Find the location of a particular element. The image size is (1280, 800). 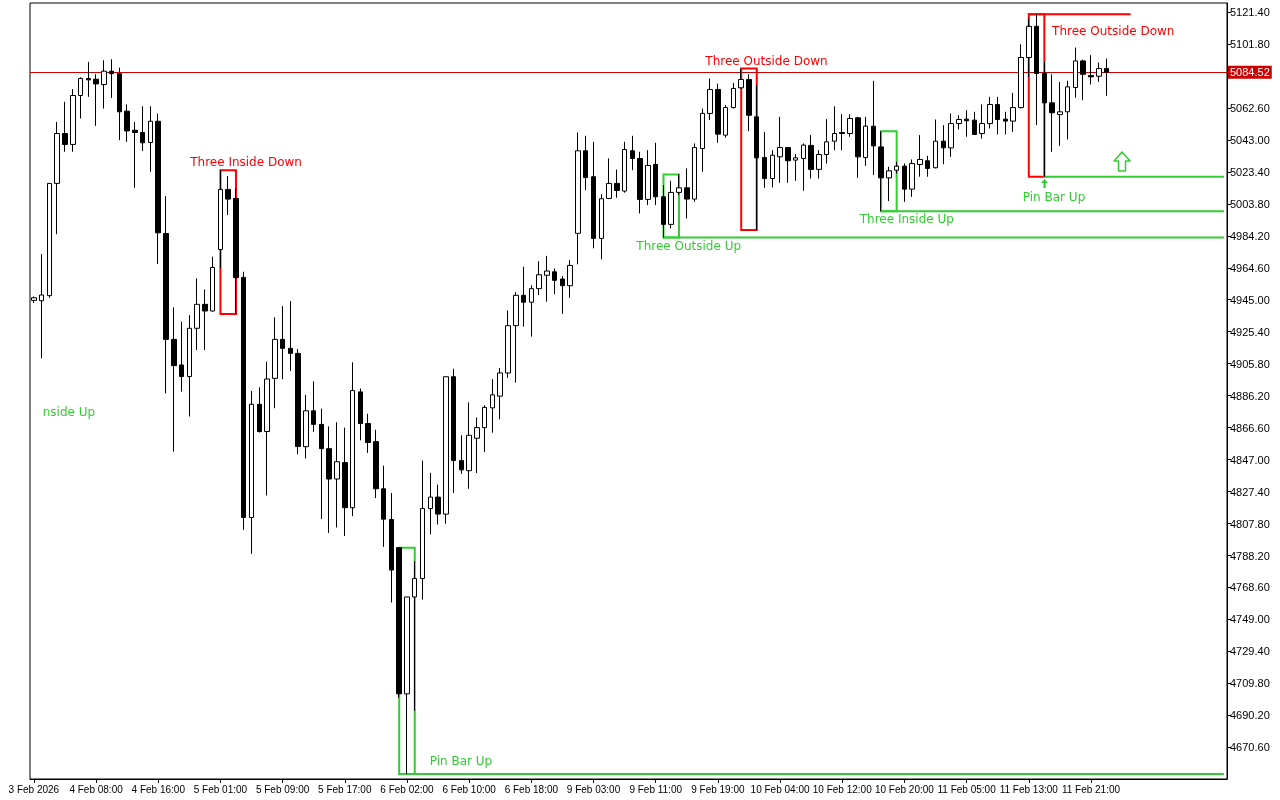

y-tick-label: 4886.20 is located at coordinates (1250, 395).